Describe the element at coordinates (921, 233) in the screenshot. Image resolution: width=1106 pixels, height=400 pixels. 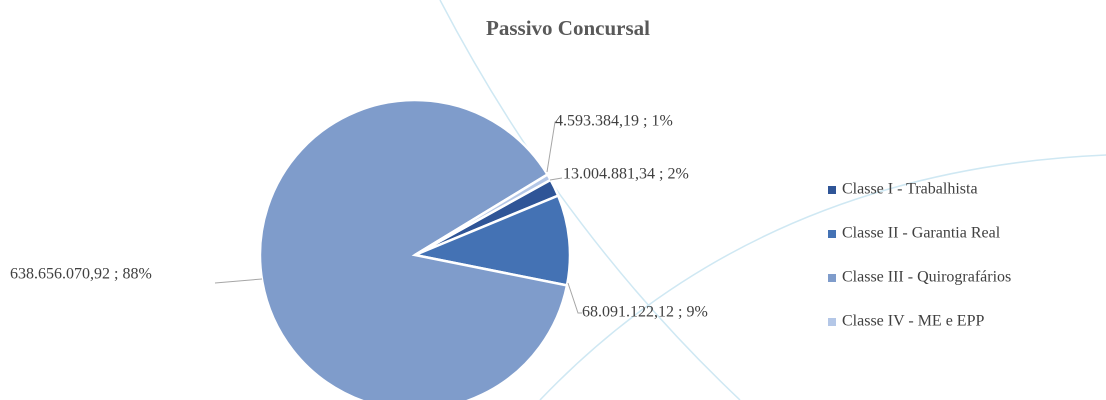
I see `legend-label: Classe II - Garantia Real` at that location.